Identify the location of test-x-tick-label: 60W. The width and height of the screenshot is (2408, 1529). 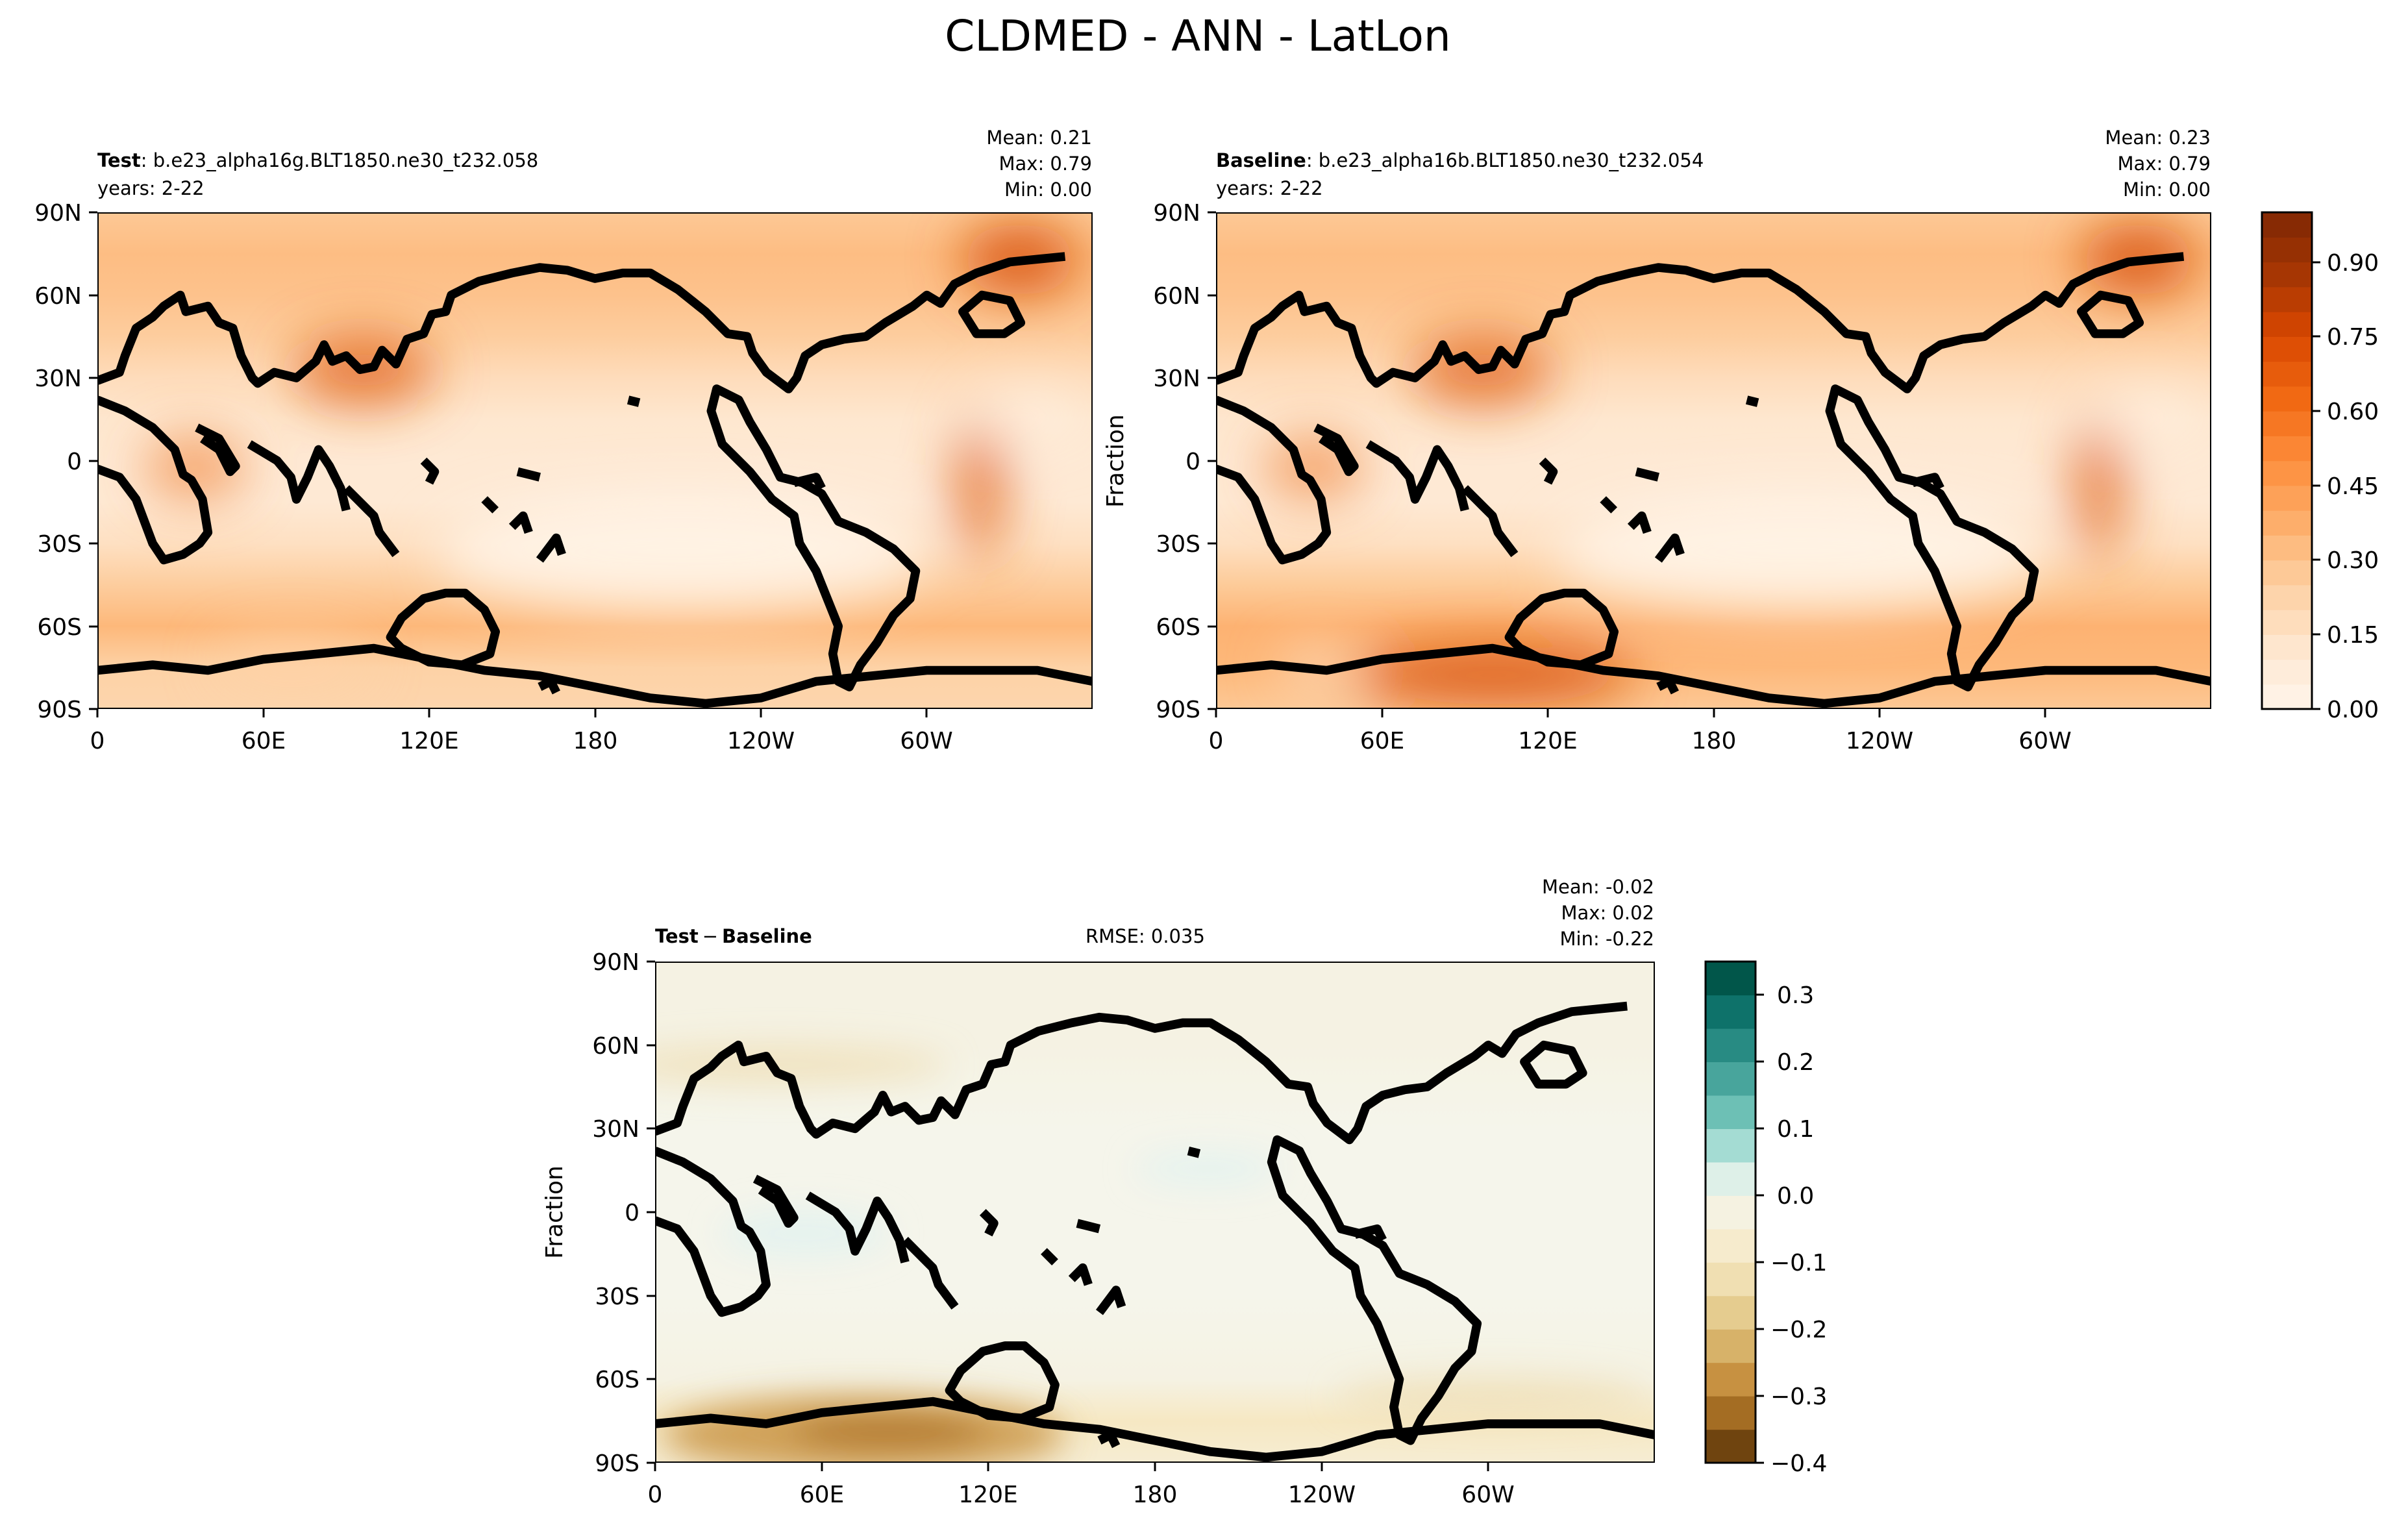
(926, 741).